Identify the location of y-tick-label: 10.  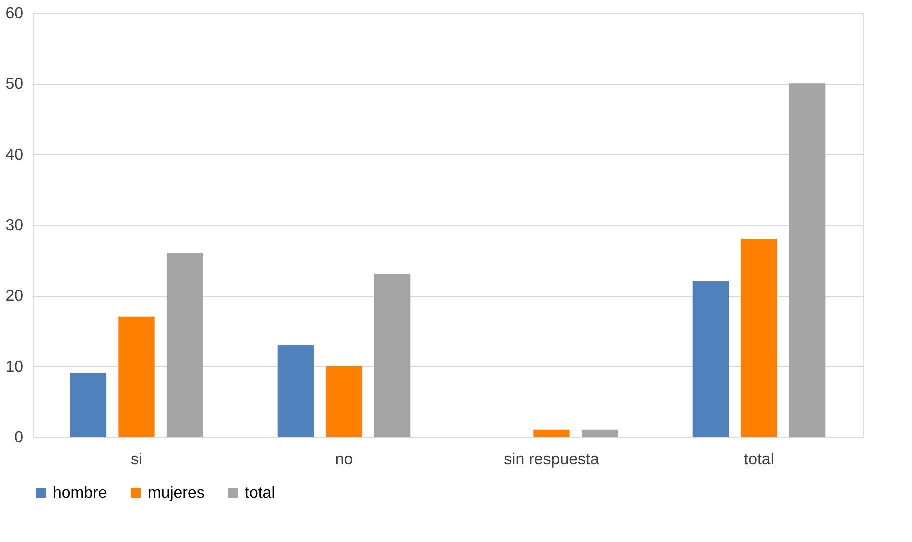
(15, 367).